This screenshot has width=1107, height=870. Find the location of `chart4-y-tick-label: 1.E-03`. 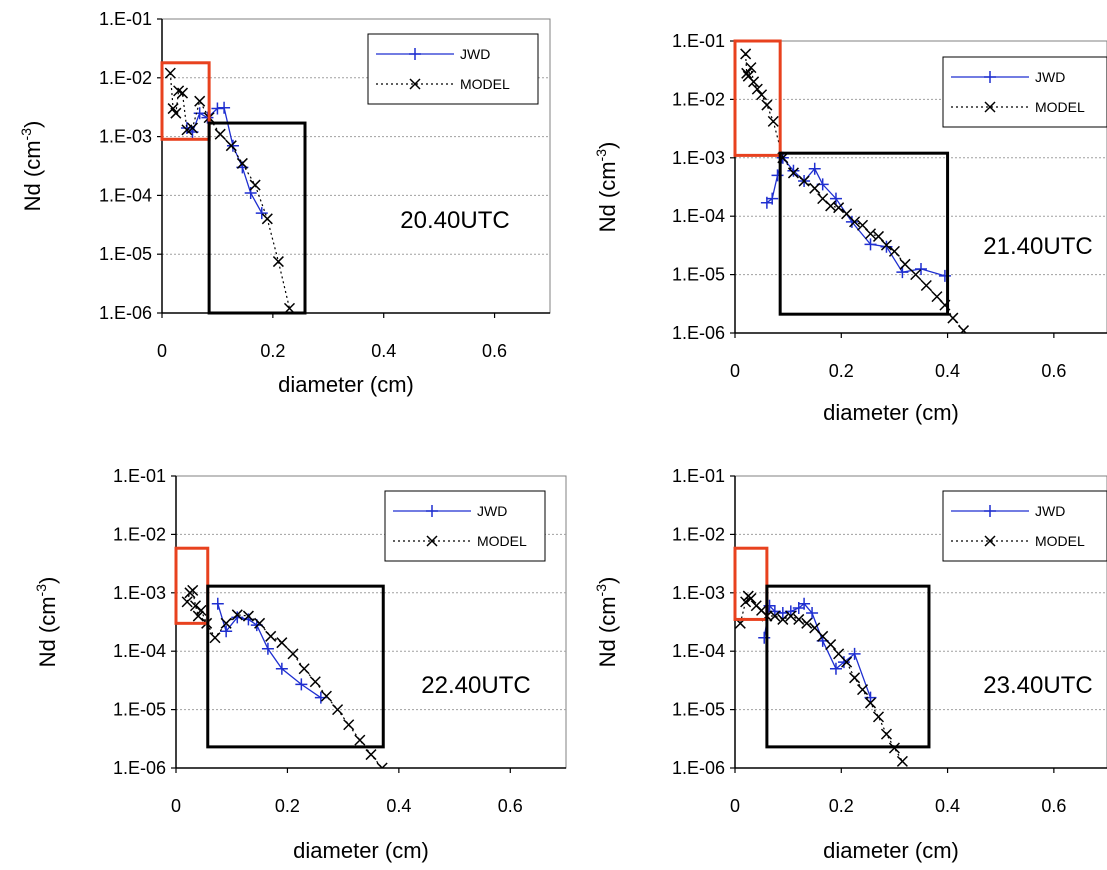

chart4-y-tick-label: 1.E-03 is located at coordinates (698, 593).